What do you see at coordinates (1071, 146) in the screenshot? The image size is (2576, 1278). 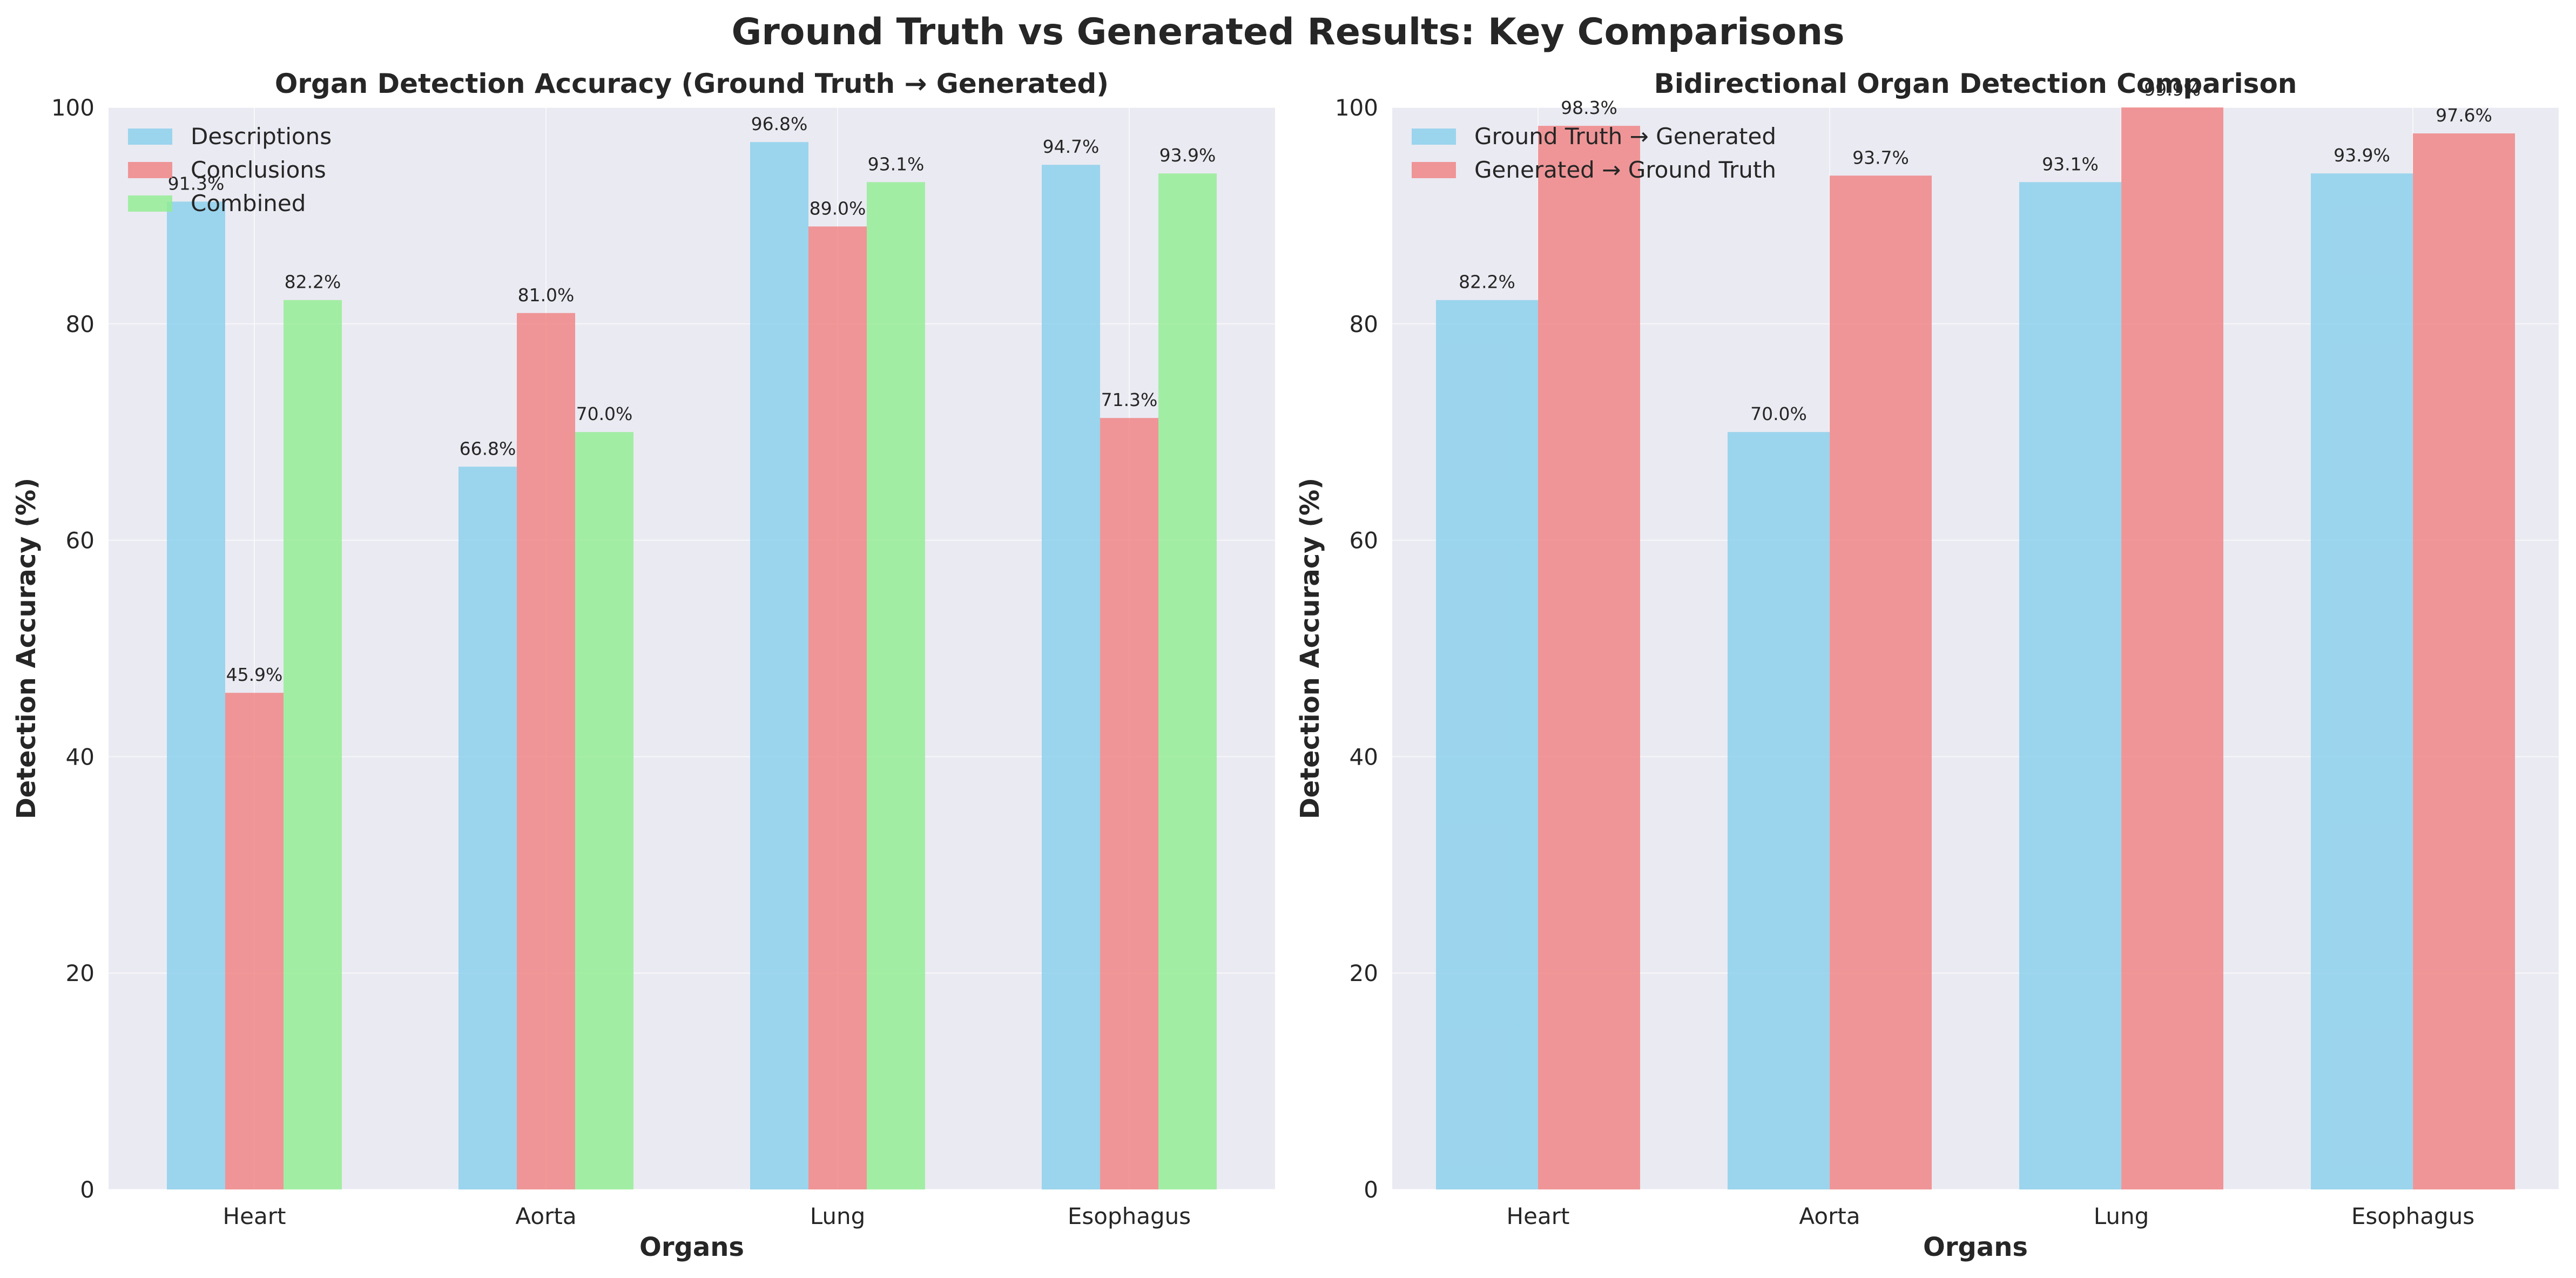 I see `data-label: 94.7%` at bounding box center [1071, 146].